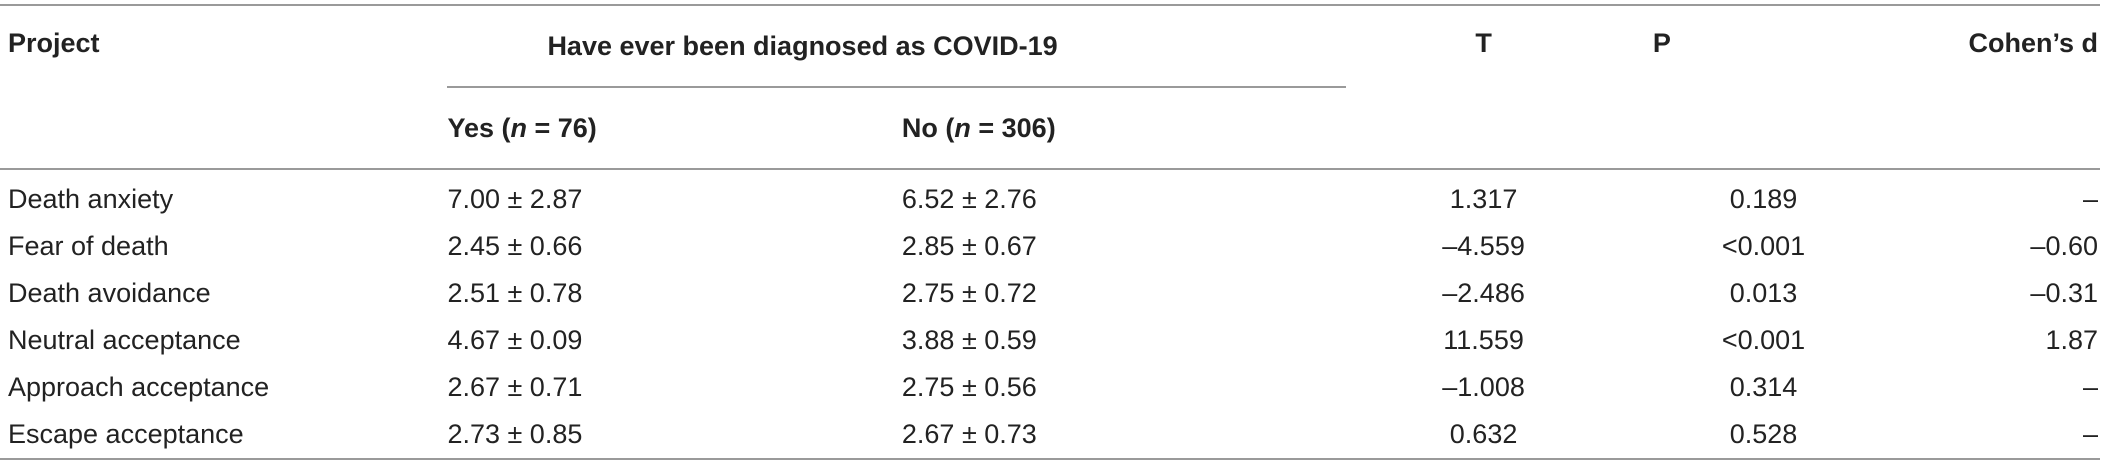 This screenshot has height=472, width=2118. I want to click on cell-yes: 7.00 ± 2.87, so click(515, 199).